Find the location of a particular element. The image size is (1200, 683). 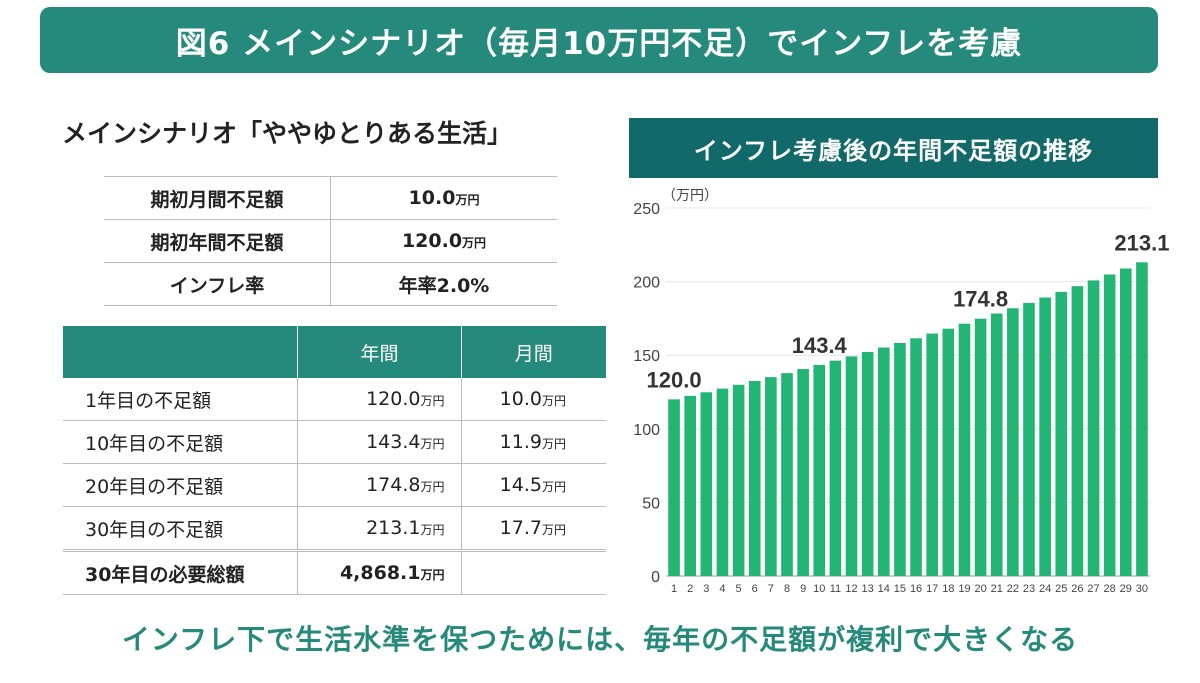

summary-label: 期初月間不足額 is located at coordinates (217, 198).